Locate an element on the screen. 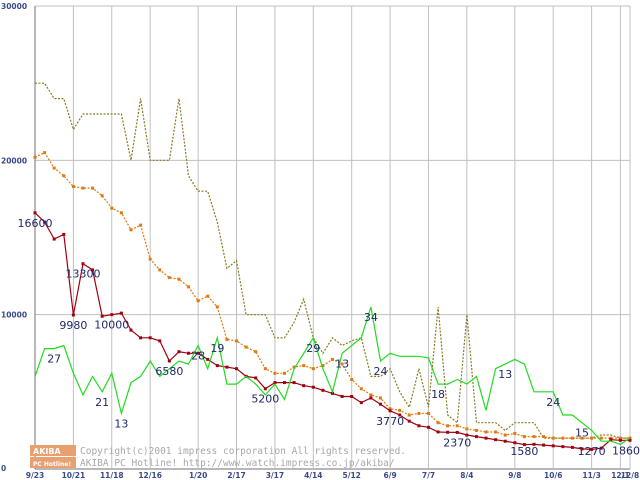 The width and height of the screenshot is (640, 480). y-tick-label: 30000 is located at coordinates (14, 6).